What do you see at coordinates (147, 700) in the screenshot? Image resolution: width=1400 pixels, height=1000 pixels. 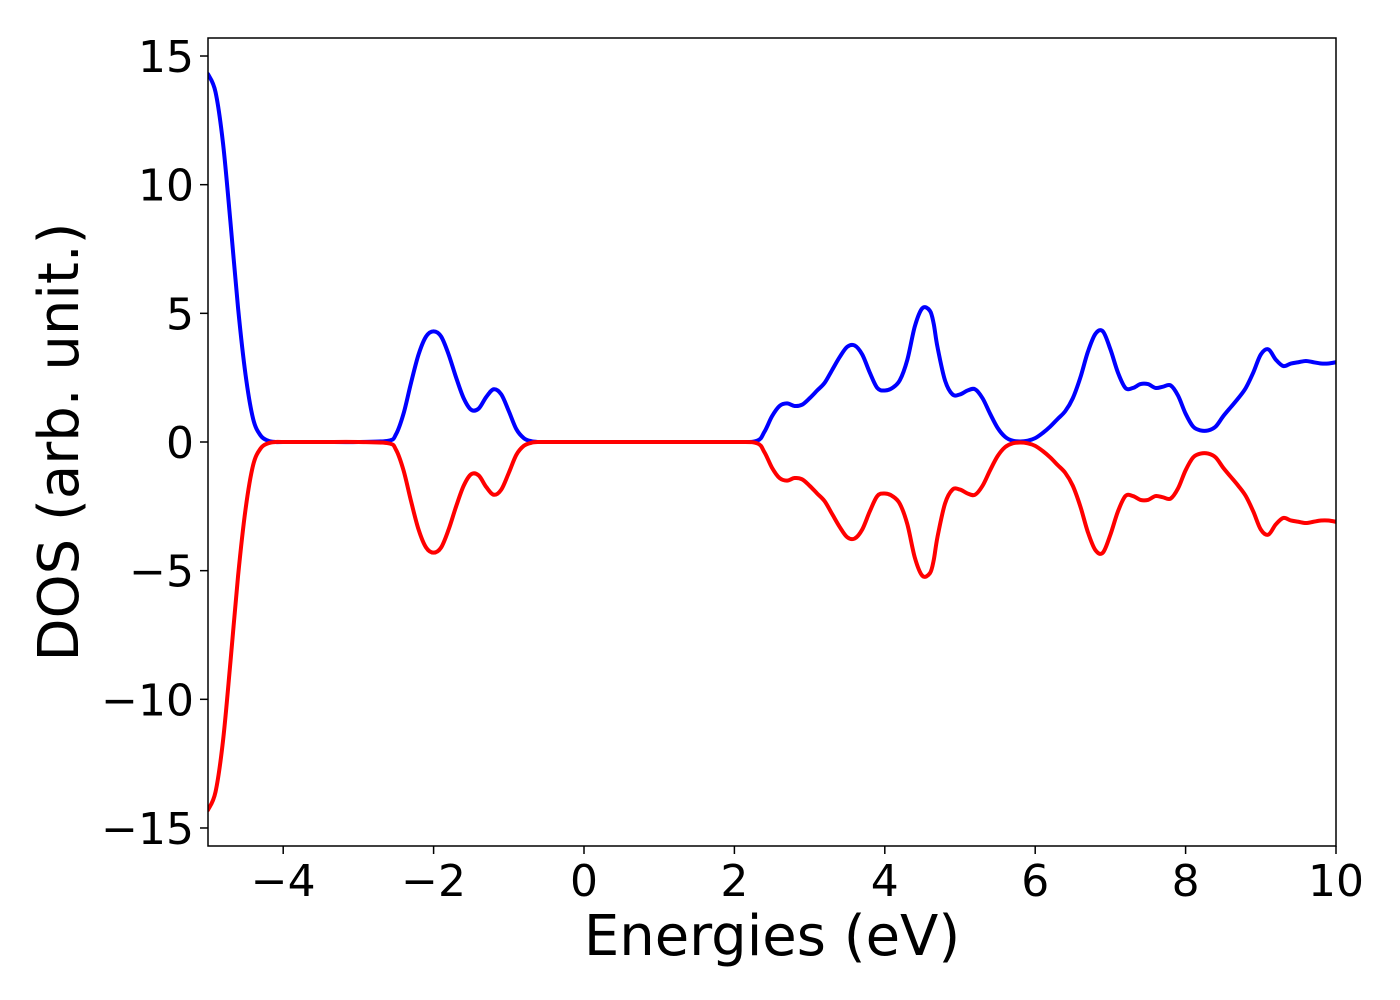 I see `y-tick-label: −10` at bounding box center [147, 700].